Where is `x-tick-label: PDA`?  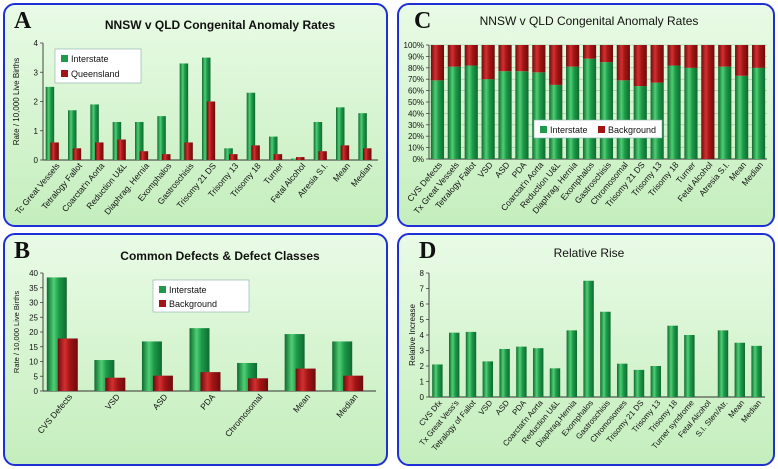 x-tick-label: PDA is located at coordinates (207, 402).